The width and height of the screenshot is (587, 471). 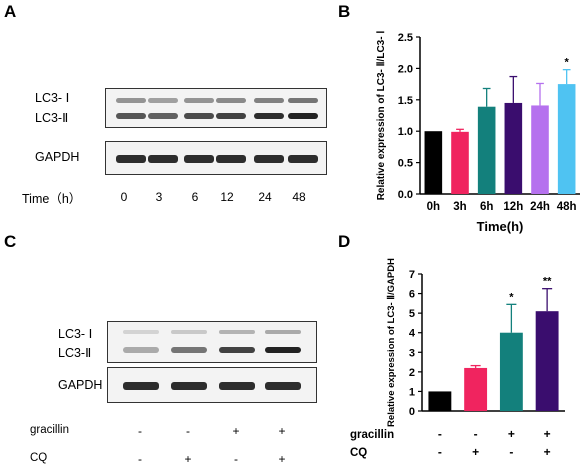 I want to click on lane-label: 6, so click(x=195, y=197).